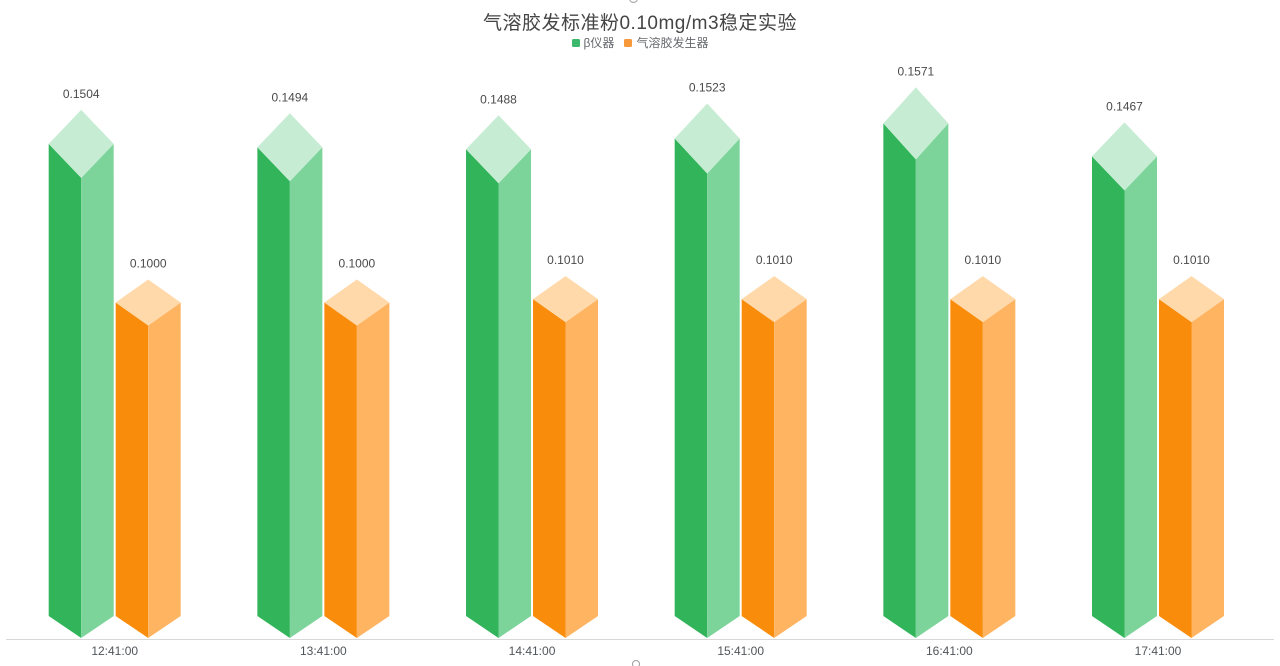 Image resolution: width=1280 pixels, height=666 pixels. I want to click on bar-series0-group2: 0.1488, so click(499, 365).